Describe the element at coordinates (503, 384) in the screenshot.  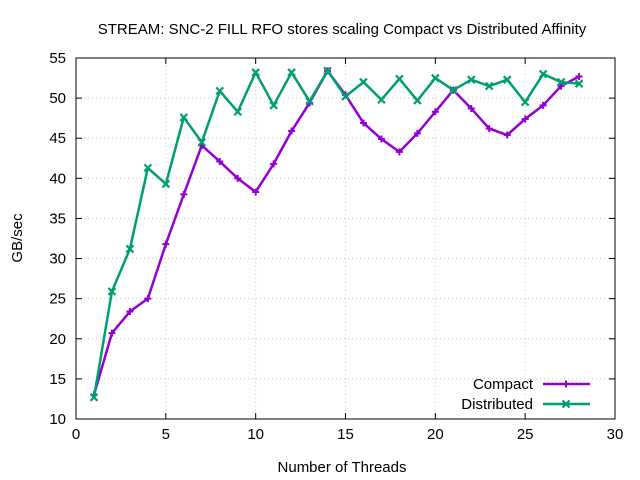
I see `legend-label-compact: Compact` at that location.